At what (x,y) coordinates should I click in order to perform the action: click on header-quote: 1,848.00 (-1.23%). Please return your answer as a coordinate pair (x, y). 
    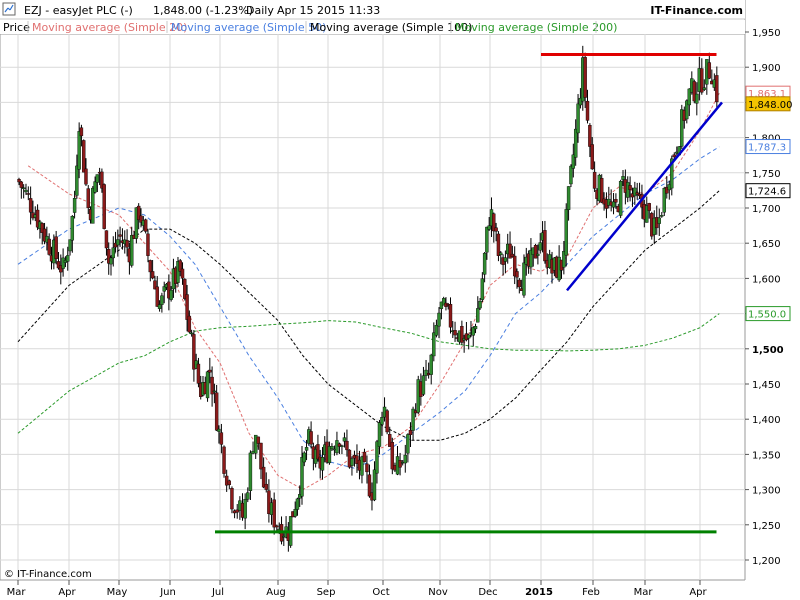
    Looking at the image, I should click on (203, 10).